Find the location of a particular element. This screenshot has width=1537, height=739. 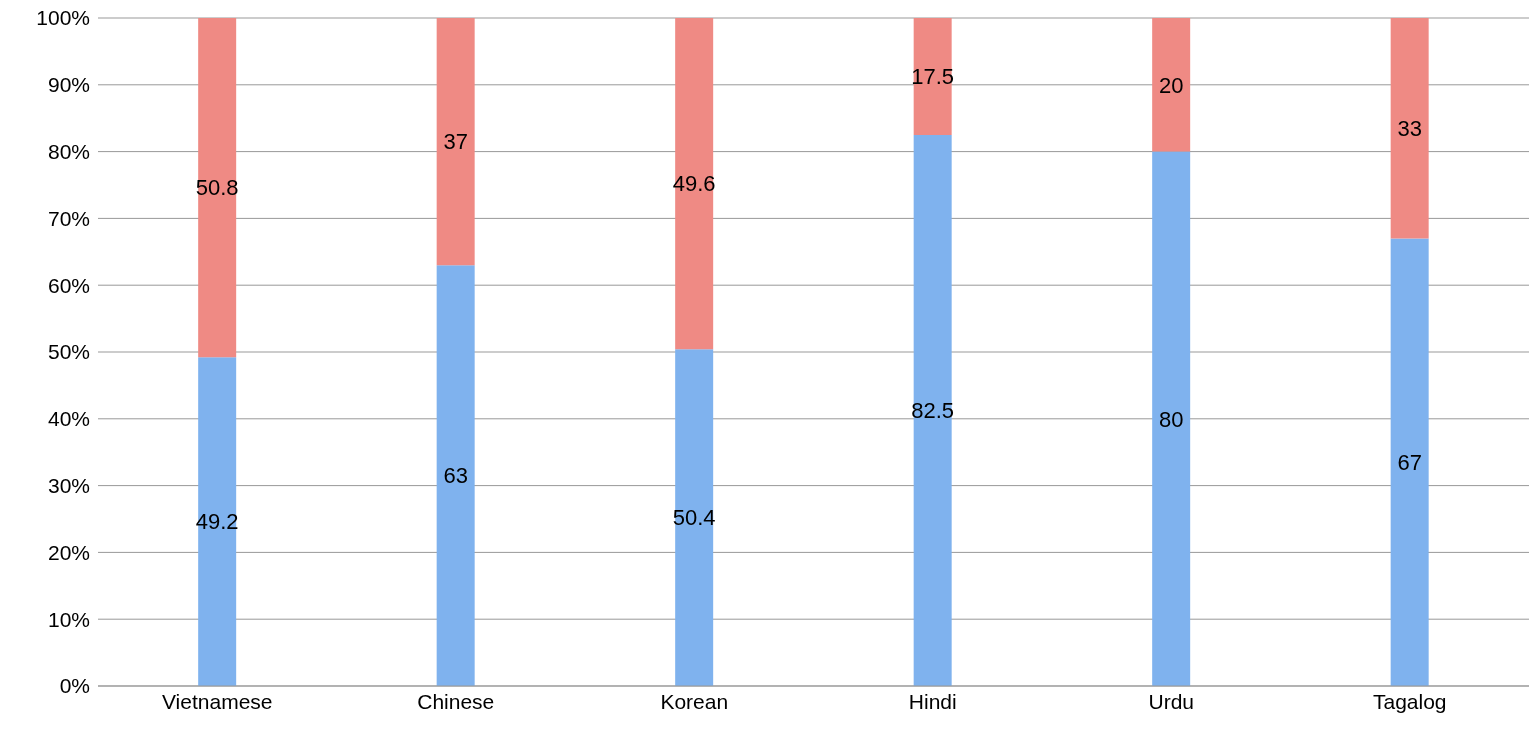

y-tick-label: 10% is located at coordinates (68, 619).